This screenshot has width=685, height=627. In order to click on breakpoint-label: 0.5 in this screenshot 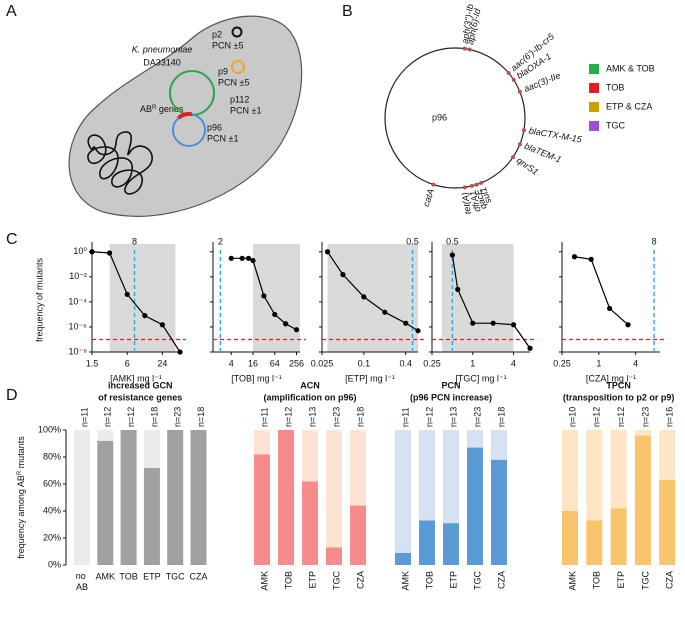, I will do `click(412, 241)`.